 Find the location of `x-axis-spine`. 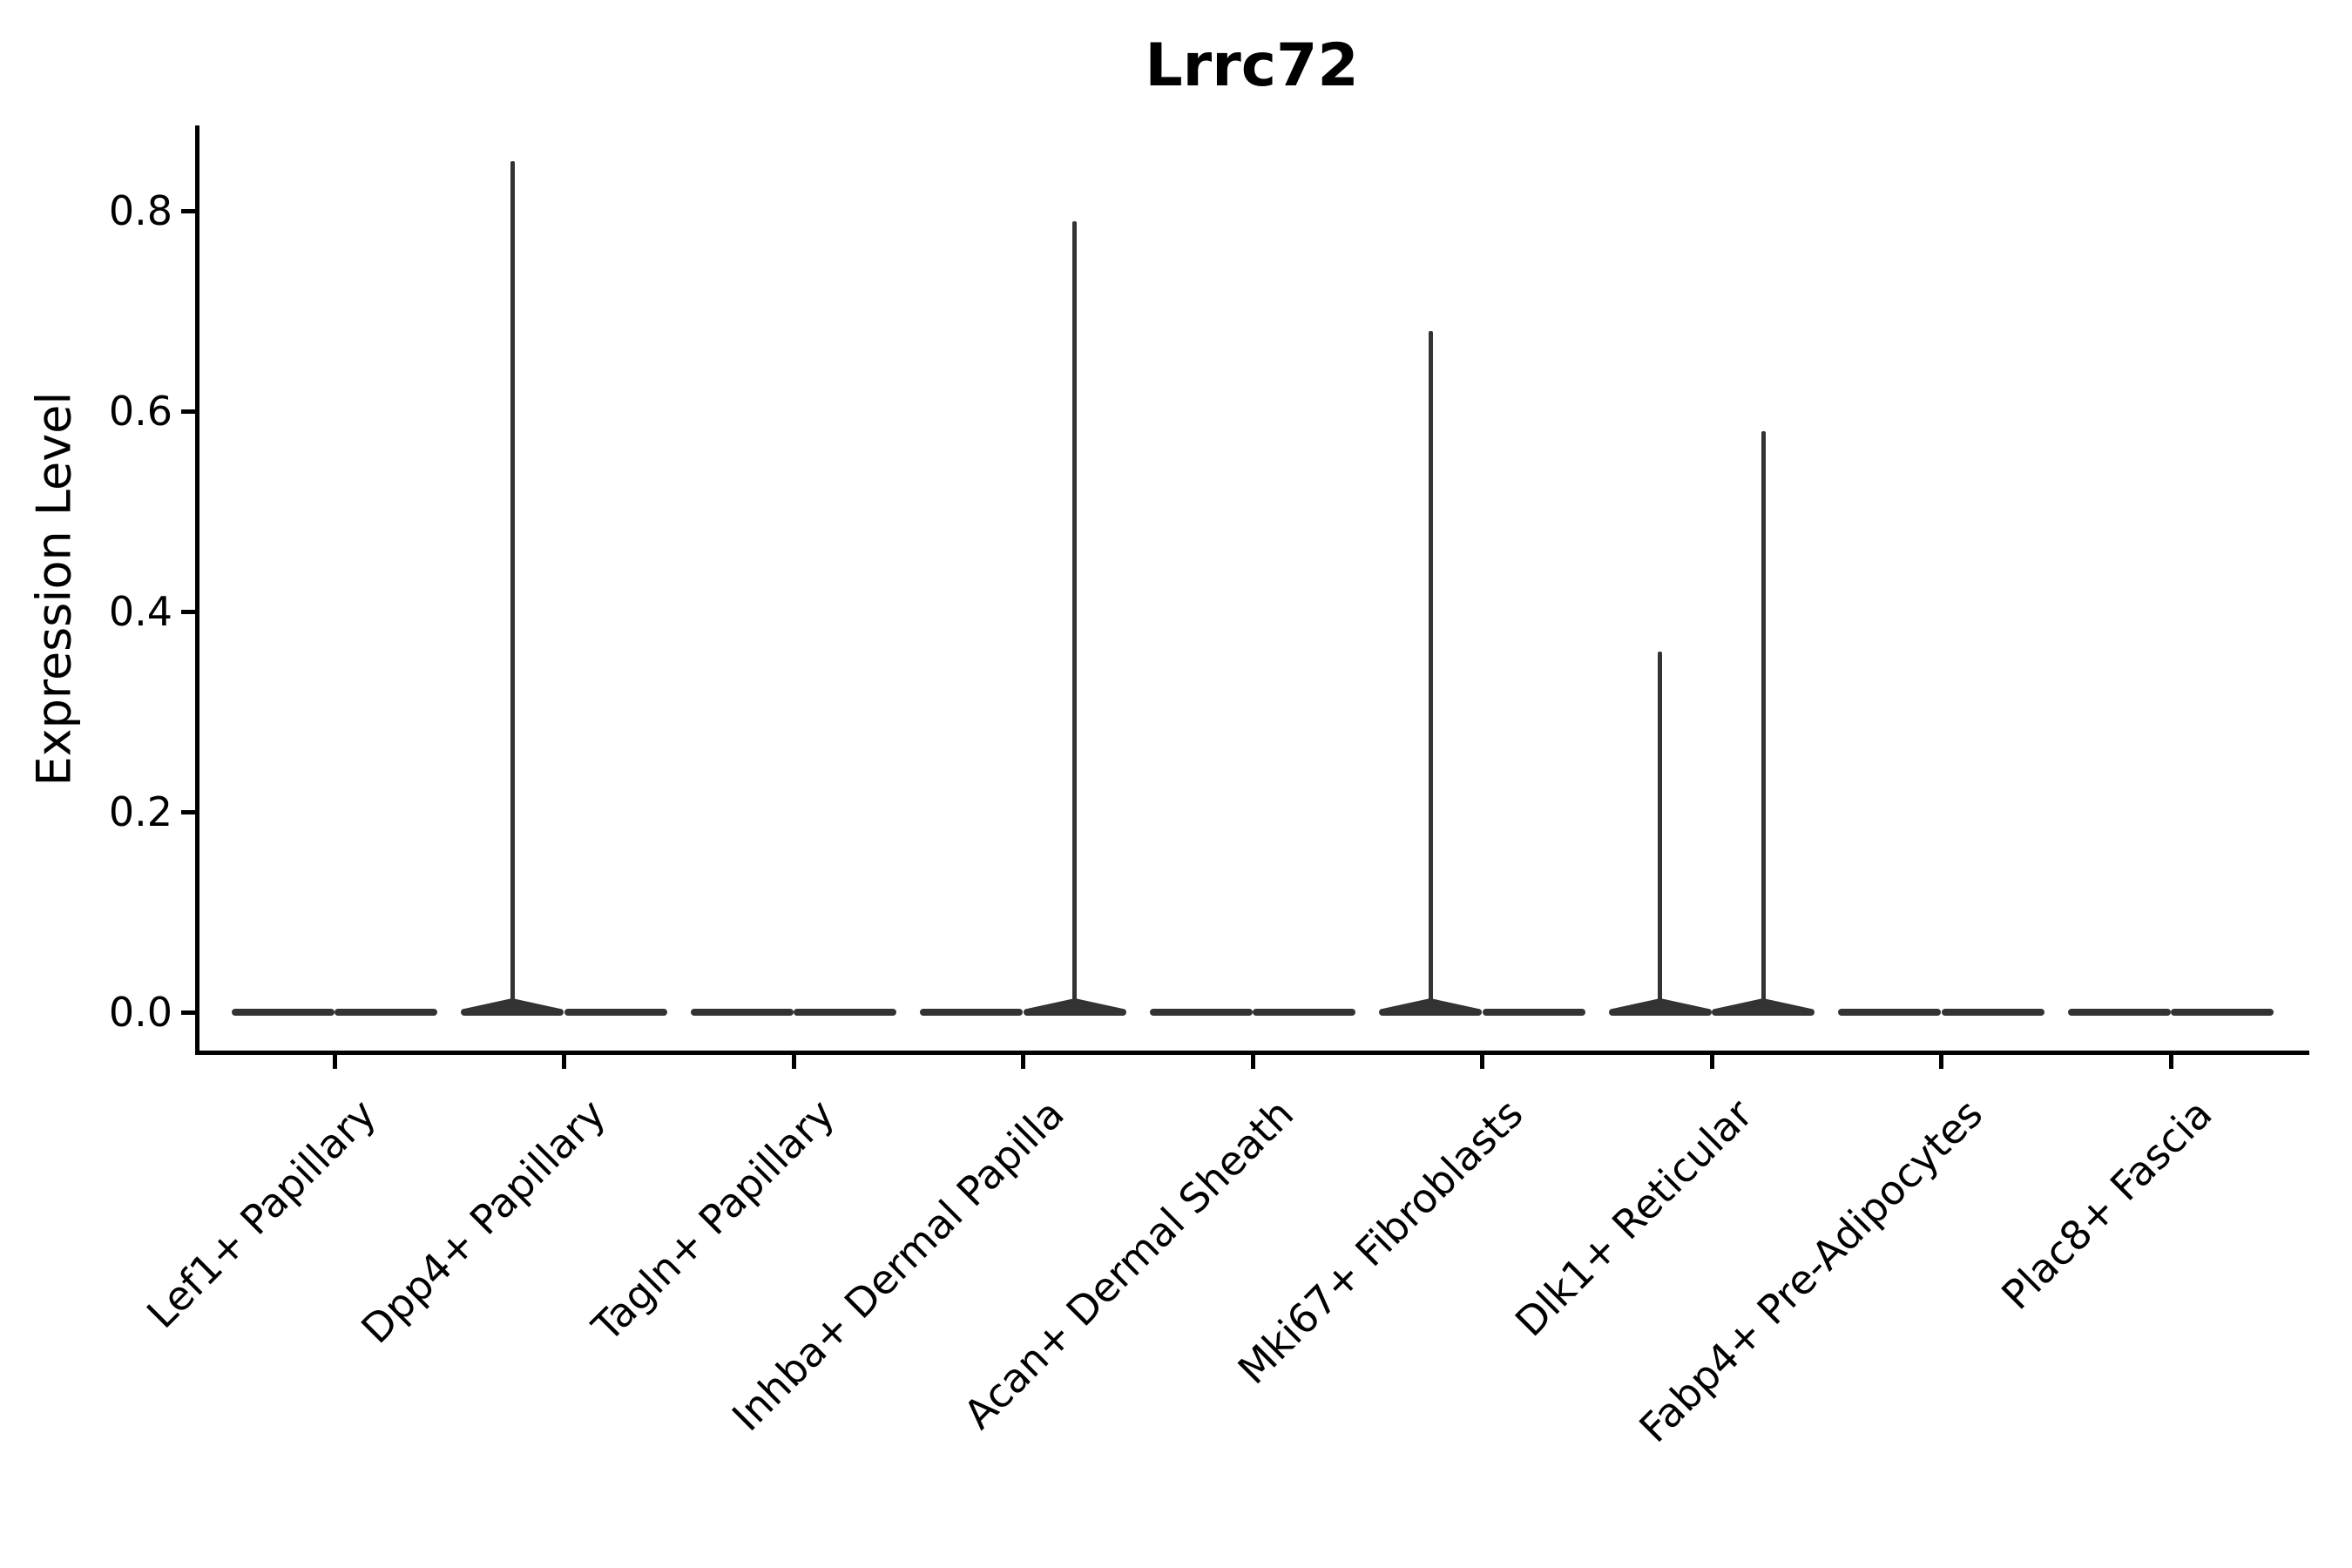

x-axis-spine is located at coordinates (1252, 1053).